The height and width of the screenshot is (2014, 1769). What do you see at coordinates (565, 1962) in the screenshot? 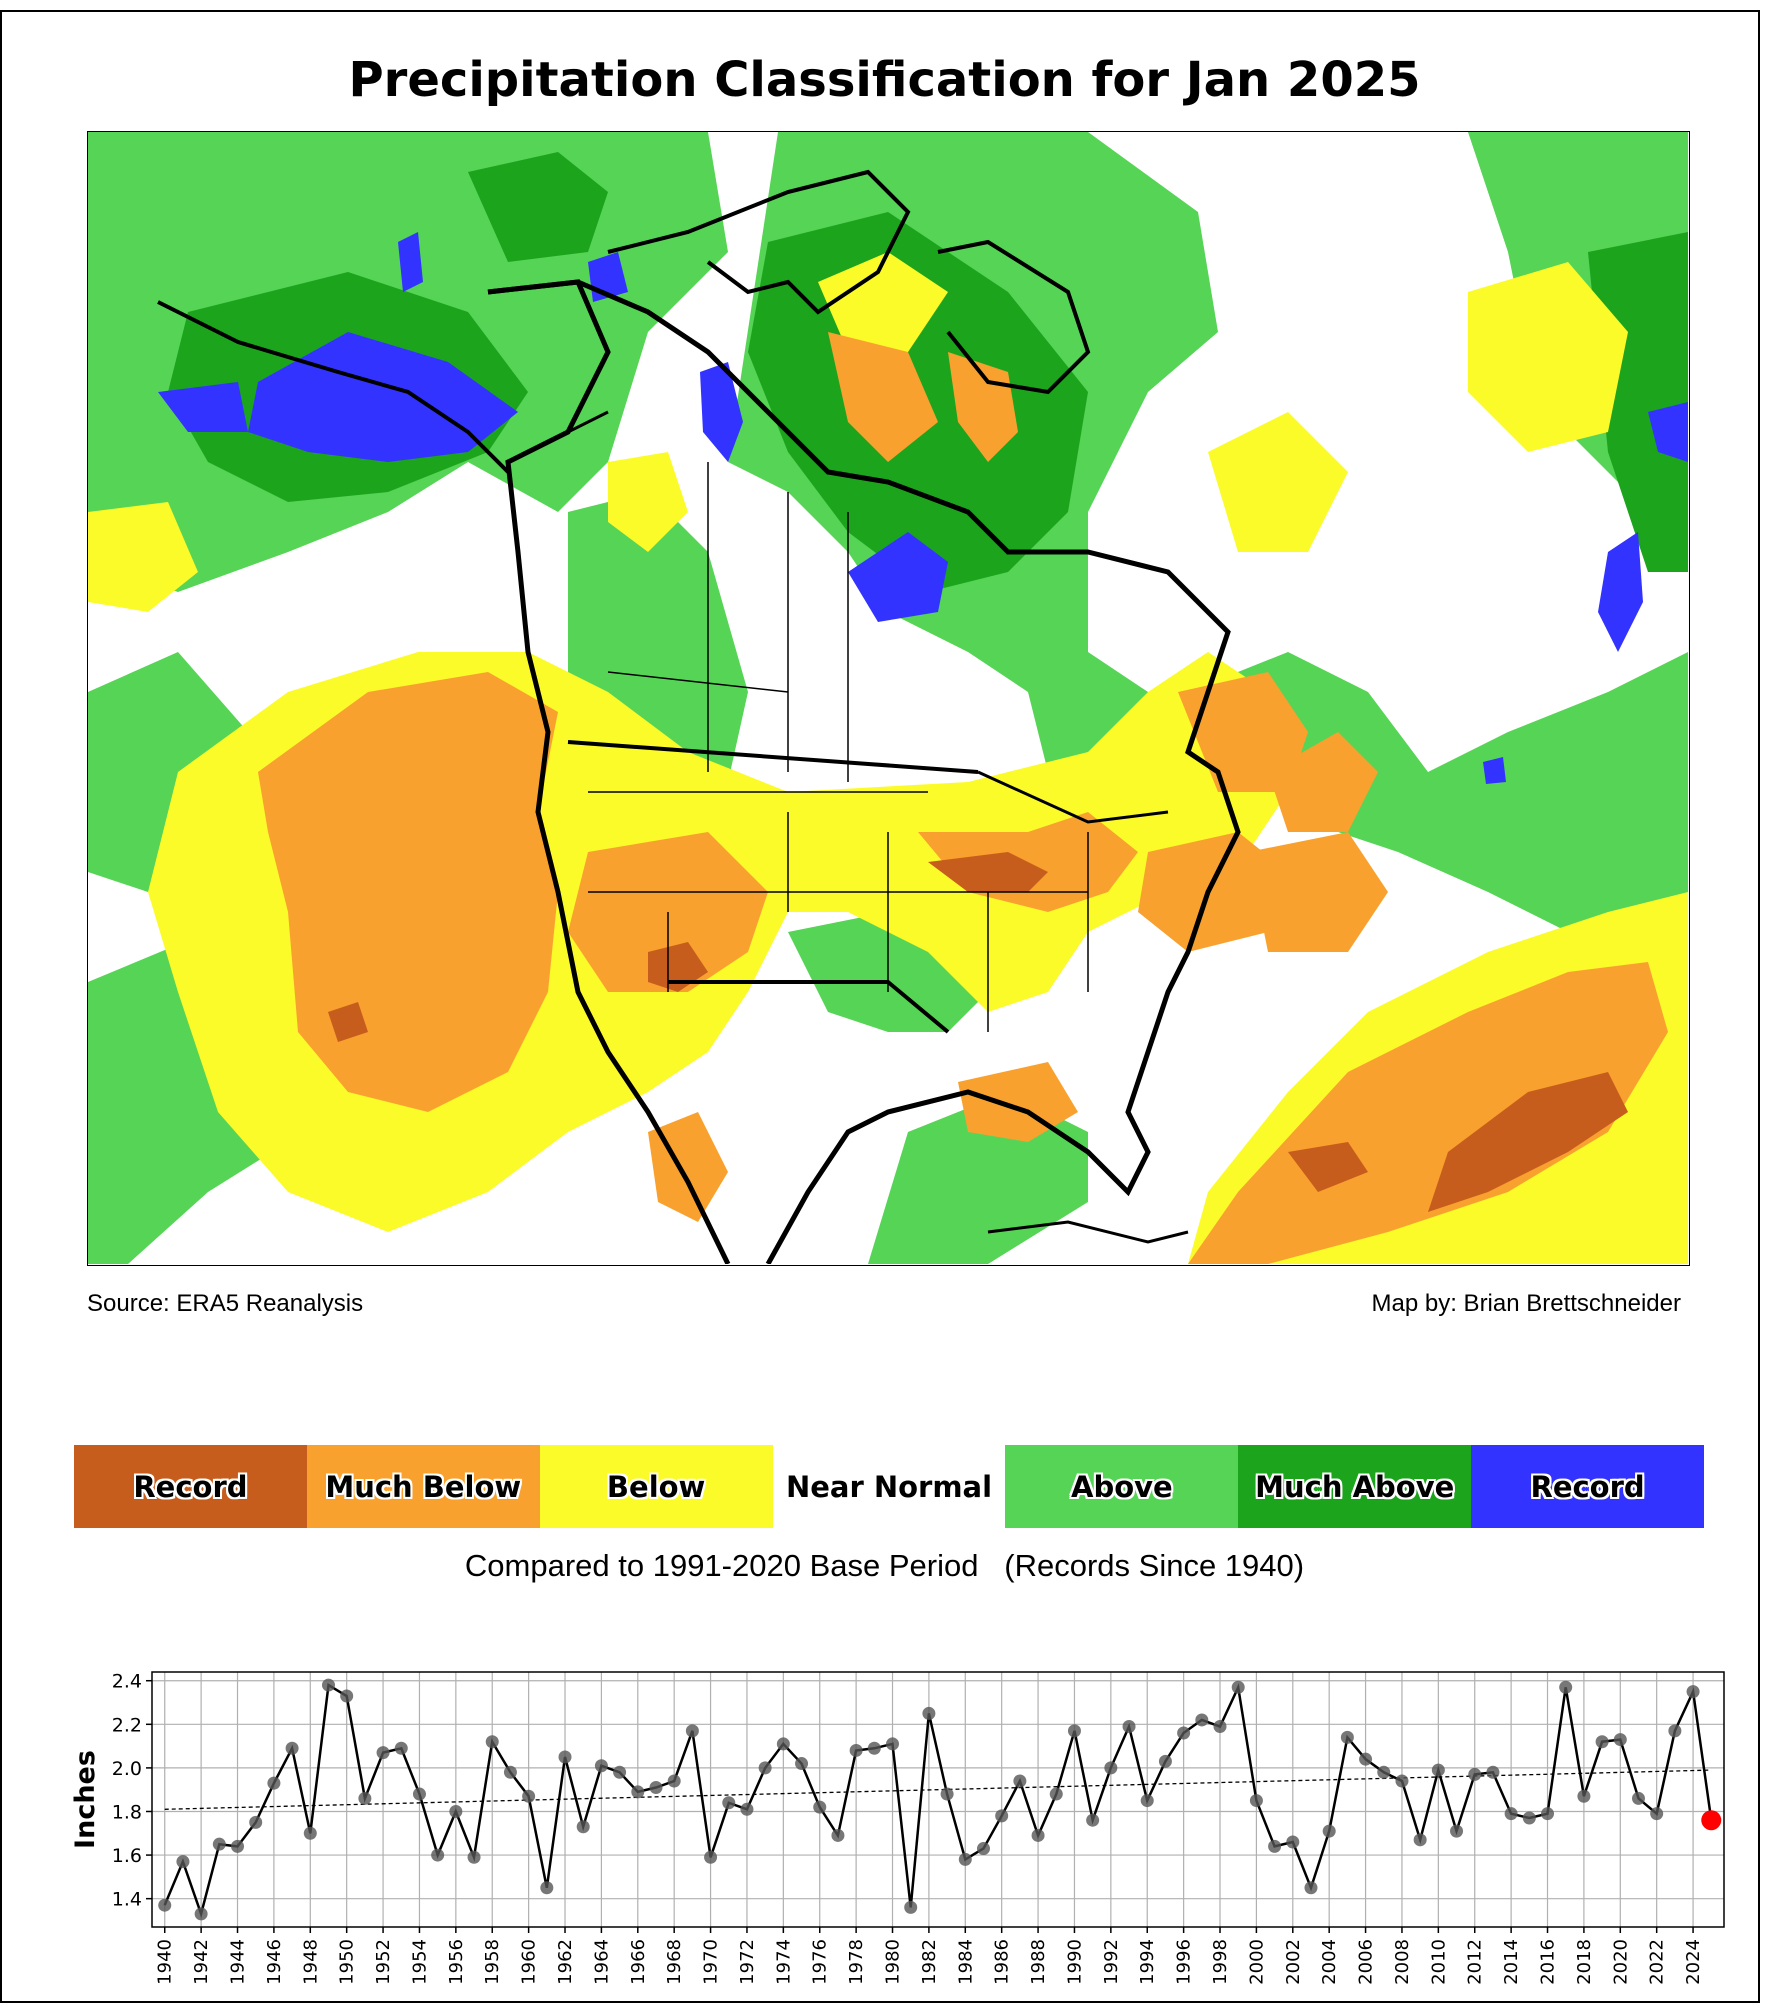
I see `x-tick-label: 1962` at bounding box center [565, 1962].